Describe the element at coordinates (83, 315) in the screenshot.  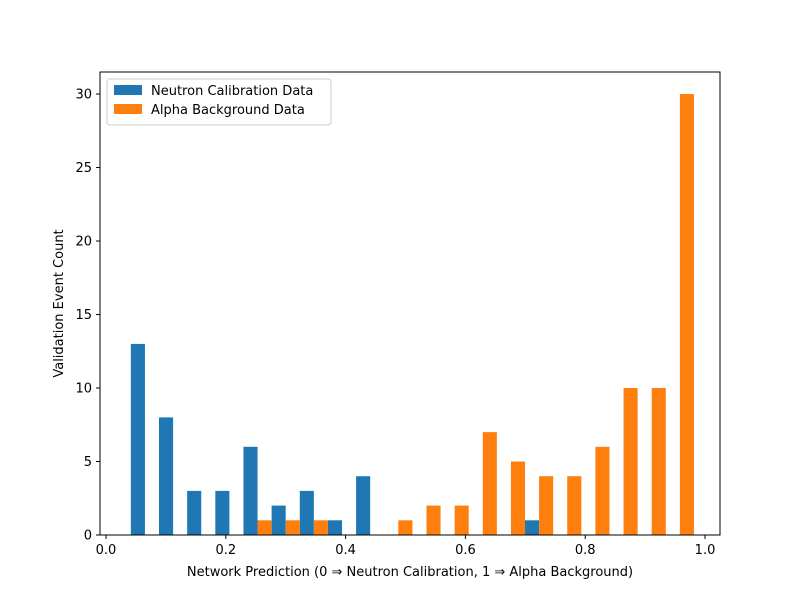
I see `y-tick-label: 15` at that location.